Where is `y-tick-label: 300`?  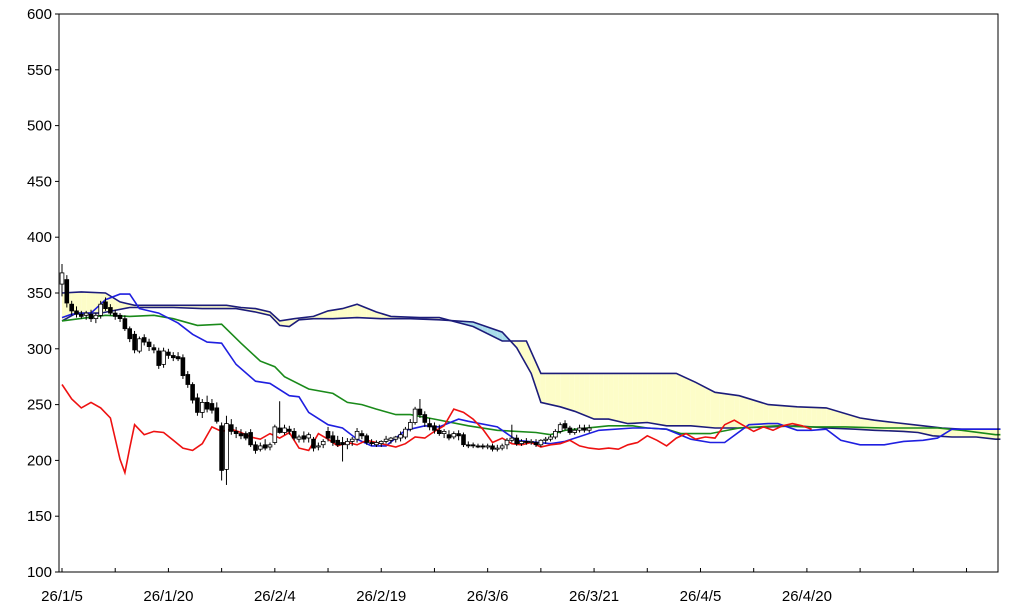 y-tick-label: 300 is located at coordinates (39, 349).